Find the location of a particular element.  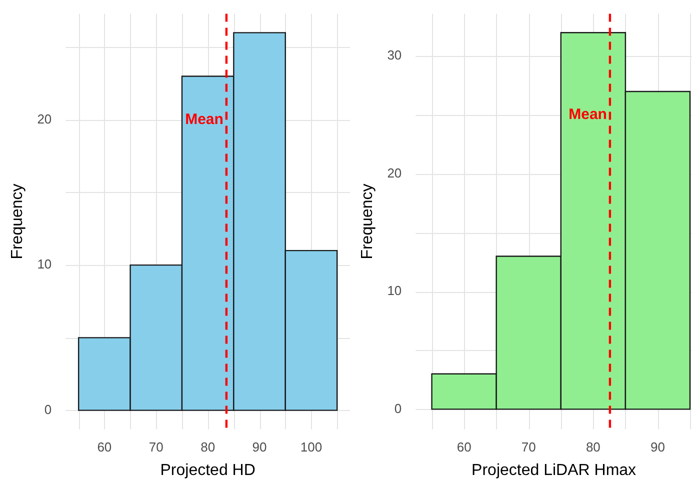

x-axis-title: Projected HD is located at coordinates (208, 470).